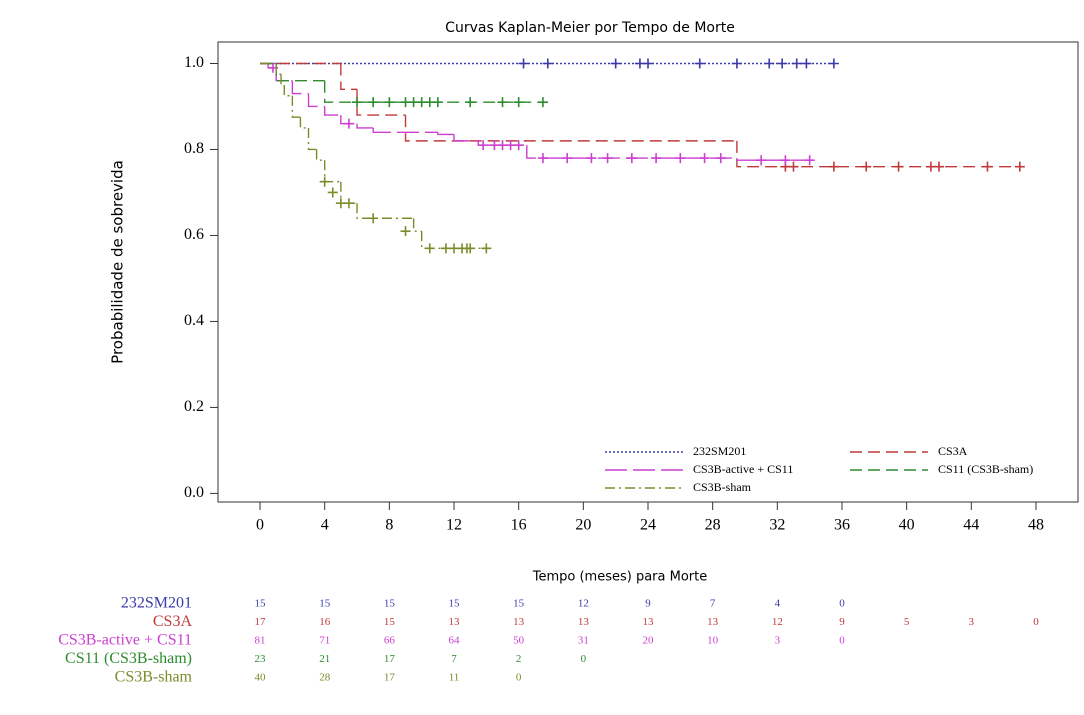 The width and height of the screenshot is (1084, 715). I want to click on y-tick-label: 1.0, so click(194, 62).